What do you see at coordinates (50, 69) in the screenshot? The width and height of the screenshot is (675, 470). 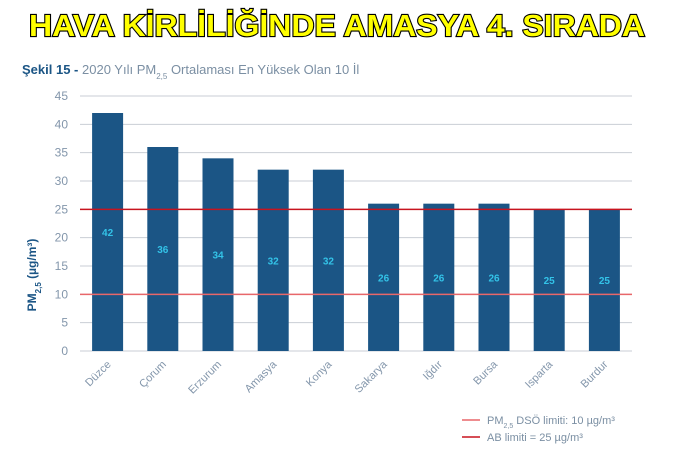 I see `subtitle-lead: Şekil 15 -` at bounding box center [50, 69].